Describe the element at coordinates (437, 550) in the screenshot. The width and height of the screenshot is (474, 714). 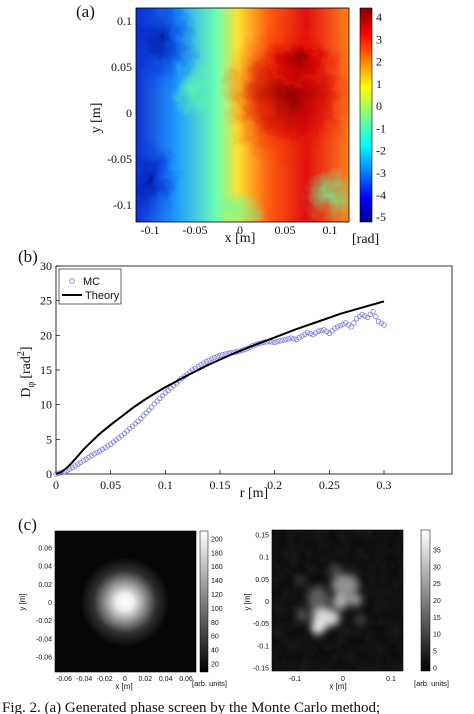
I see `panel-c-right-colorbar-tick: 35` at that location.